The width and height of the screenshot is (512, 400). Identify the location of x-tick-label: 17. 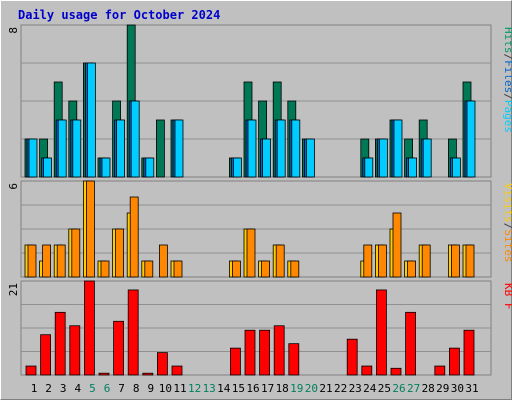
(267, 388).